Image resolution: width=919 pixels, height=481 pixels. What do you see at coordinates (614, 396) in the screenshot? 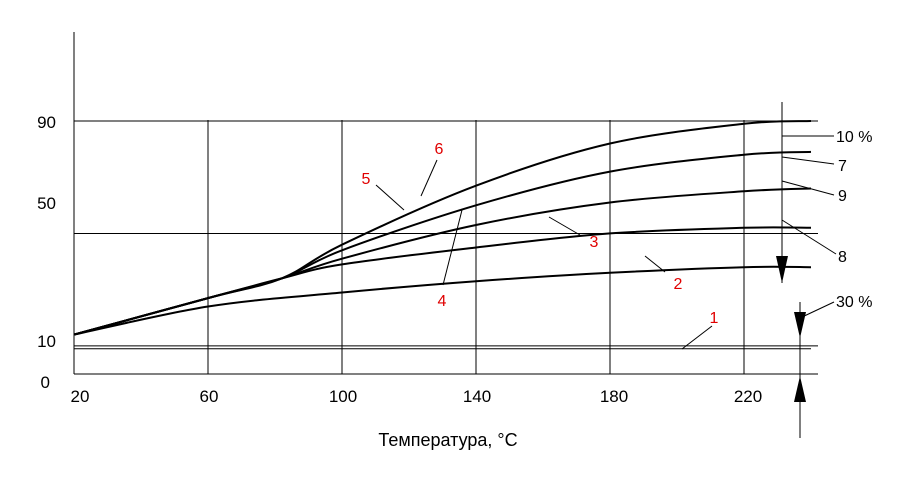
I see `x-tick-label: 180` at bounding box center [614, 396].